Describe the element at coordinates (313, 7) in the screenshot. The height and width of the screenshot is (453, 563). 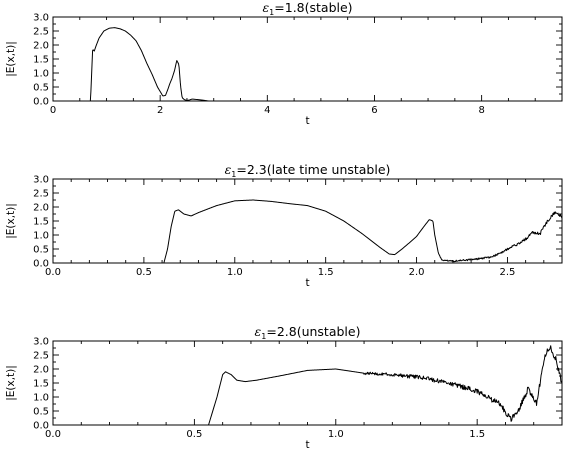
I see `title-text: =1.8(stable)` at that location.